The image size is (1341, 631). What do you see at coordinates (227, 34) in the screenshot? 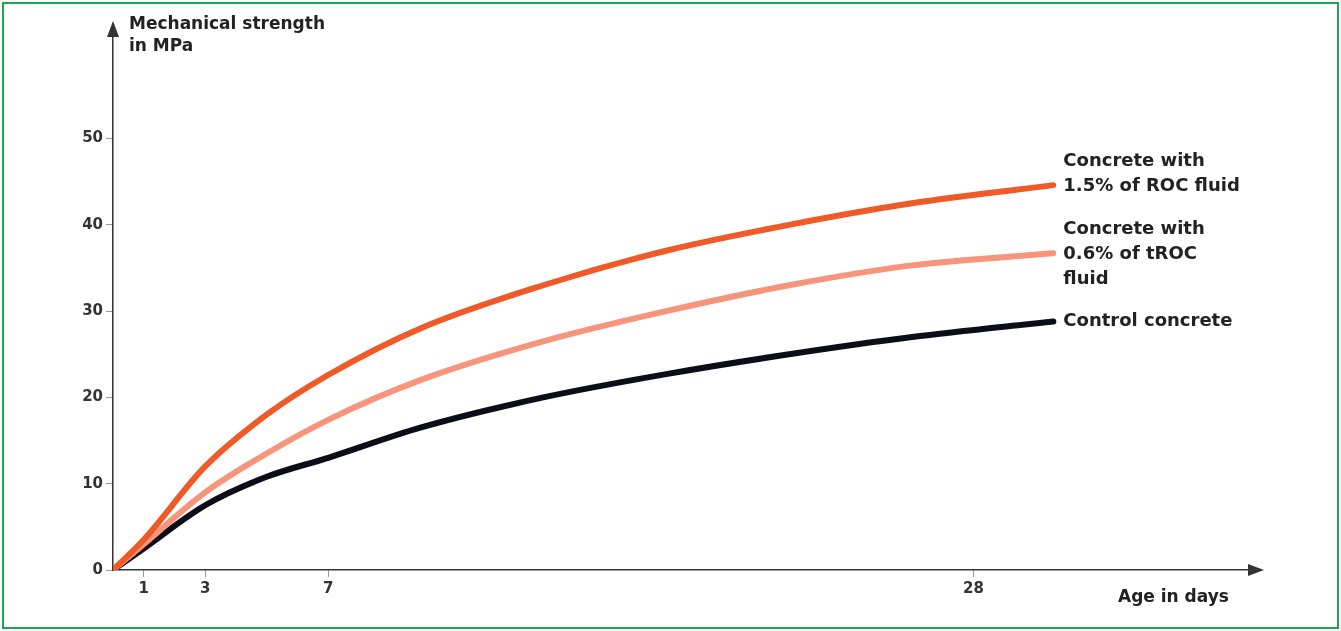
I see `y-axis-title: Mechanical strength in MPa` at bounding box center [227, 34].